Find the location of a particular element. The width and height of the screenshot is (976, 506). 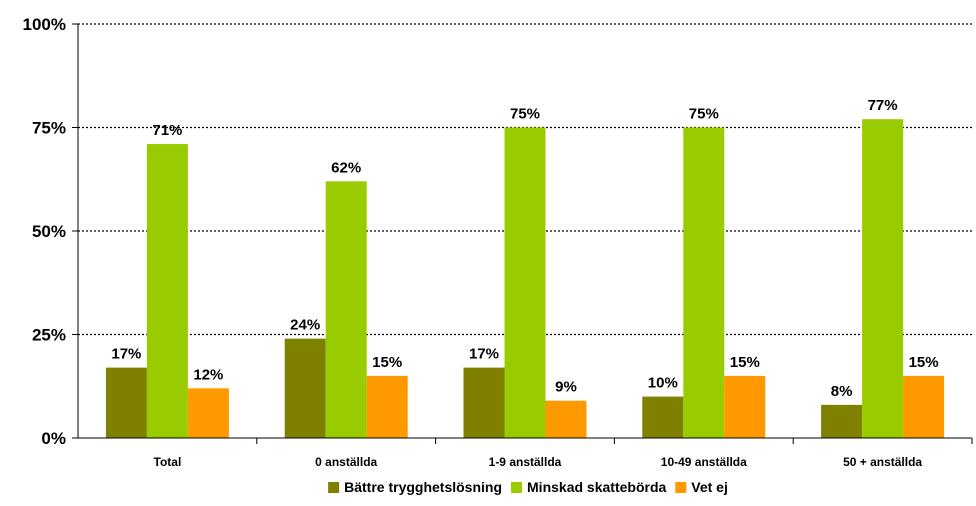

data-label: 12% is located at coordinates (208, 374).